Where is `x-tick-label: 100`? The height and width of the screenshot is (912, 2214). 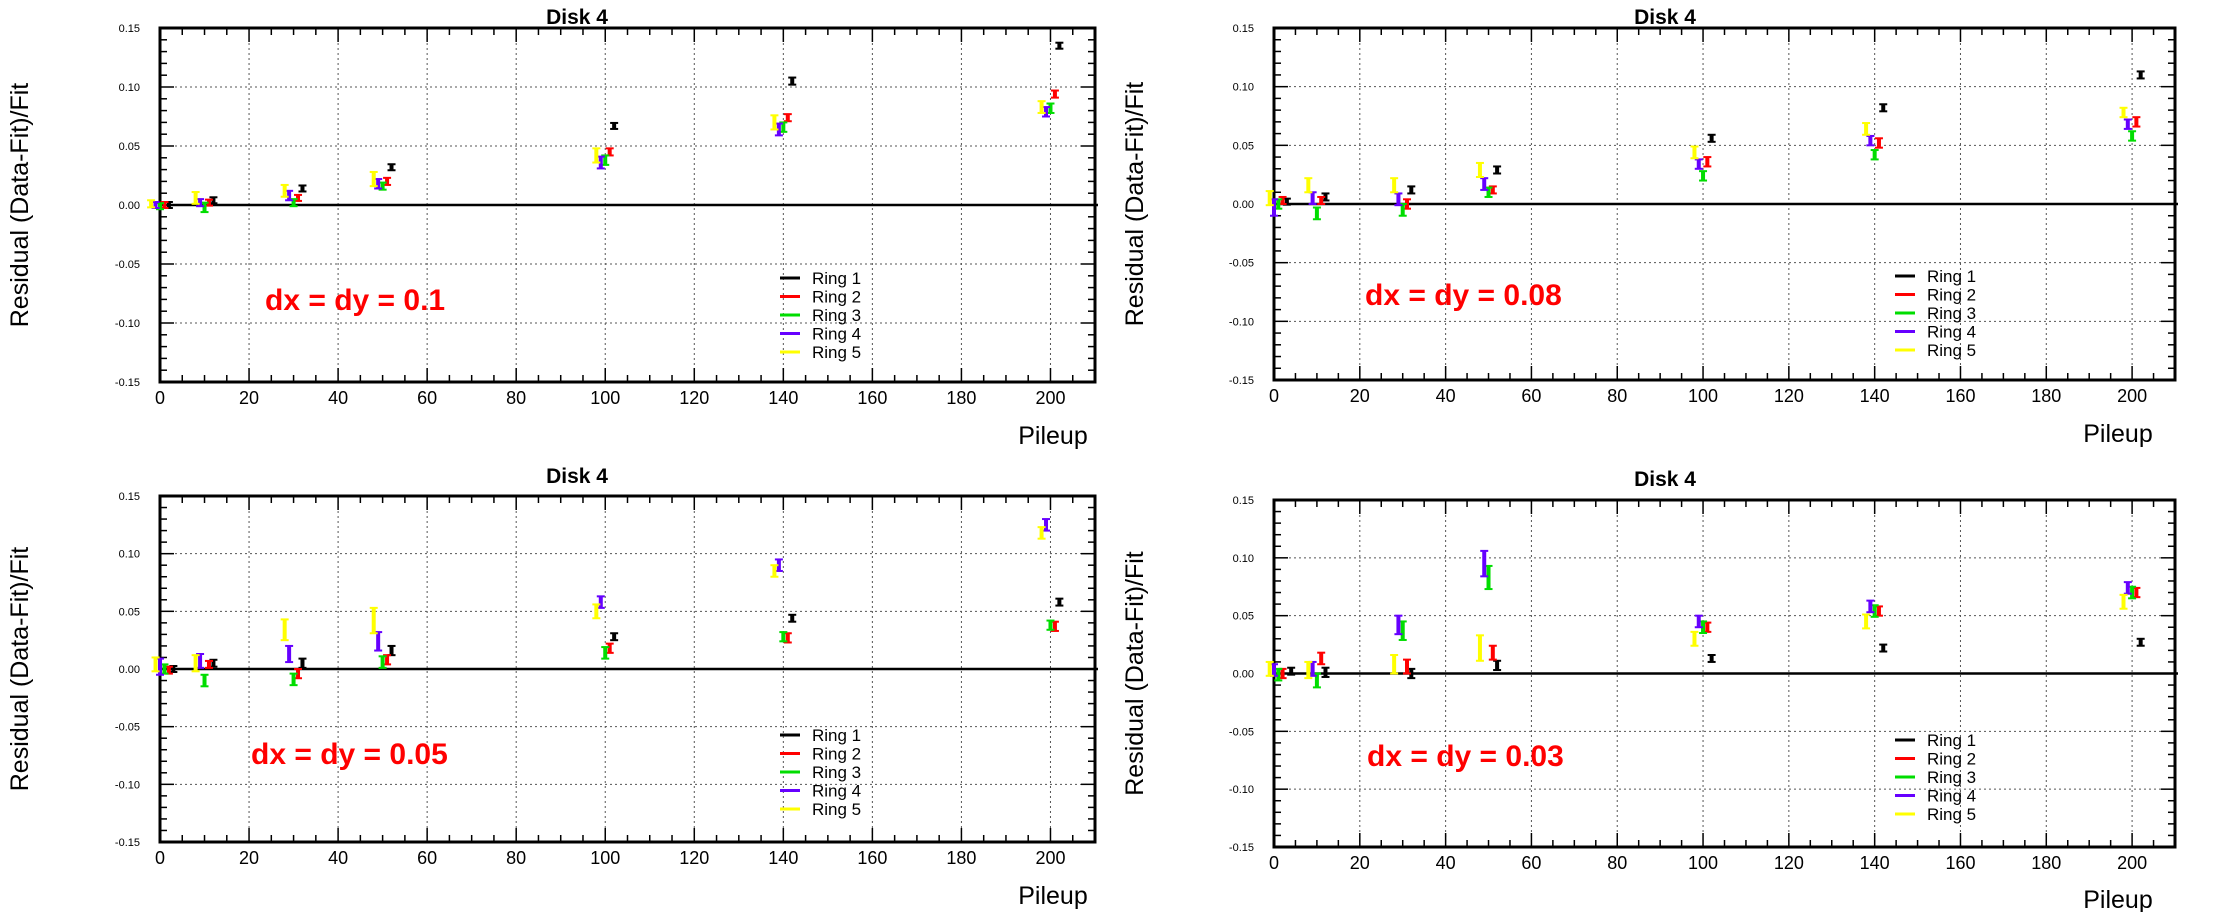 x-tick-label: 100 is located at coordinates (605, 398).